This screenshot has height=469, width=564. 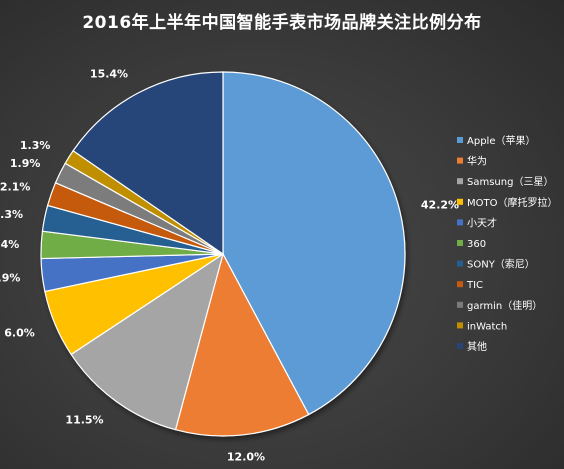 What do you see at coordinates (19, 333) in the screenshot?
I see `data-label: 6.0%` at bounding box center [19, 333].